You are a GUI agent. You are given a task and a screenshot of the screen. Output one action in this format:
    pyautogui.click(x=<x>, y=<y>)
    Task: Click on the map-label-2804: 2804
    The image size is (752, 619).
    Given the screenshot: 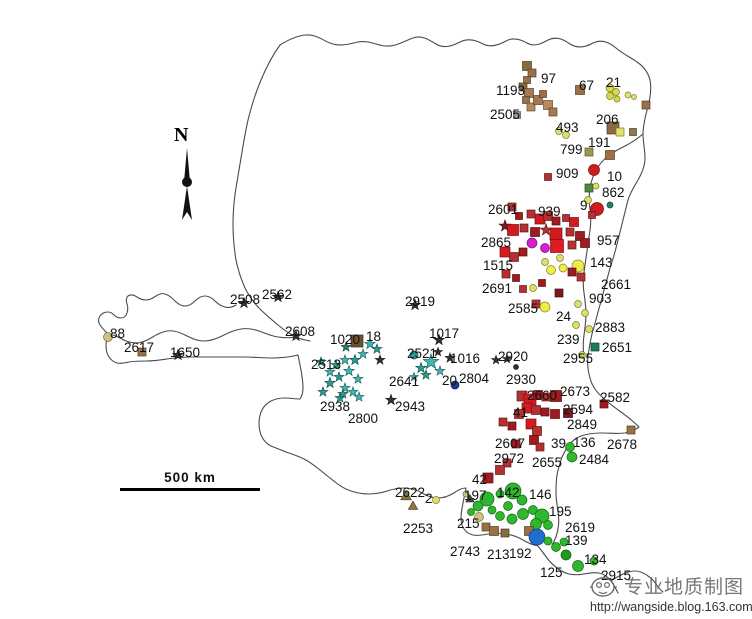 What is the action you would take?
    pyautogui.click(x=474, y=378)
    